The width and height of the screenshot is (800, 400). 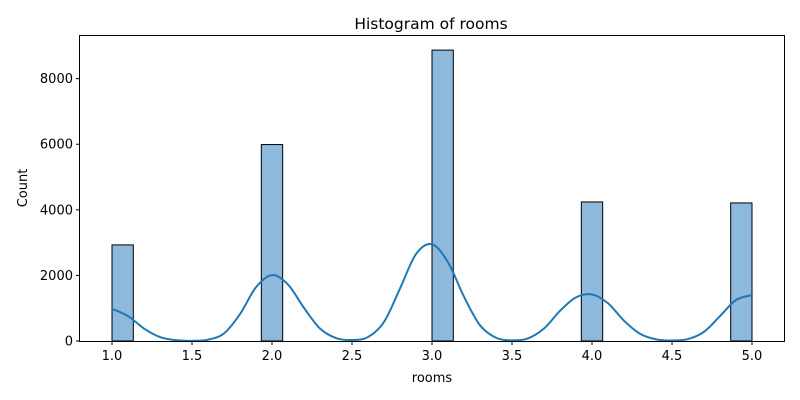 I want to click on x-axis: 1.0 1.5 2.0 2.5 3.0 3.5 4.0 4.5 5.0, so click(x=432, y=352).